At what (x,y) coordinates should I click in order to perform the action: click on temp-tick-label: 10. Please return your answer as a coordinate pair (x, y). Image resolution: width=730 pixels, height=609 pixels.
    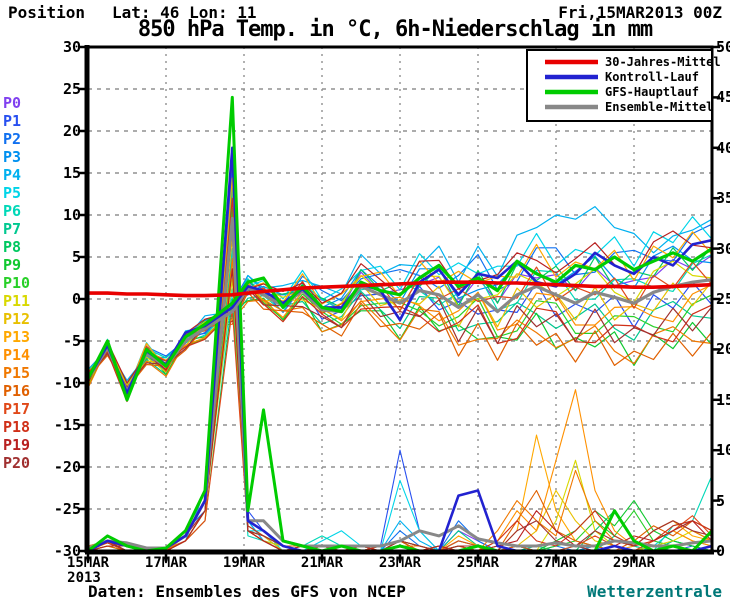
    Looking at the image, I should click on (71, 215).